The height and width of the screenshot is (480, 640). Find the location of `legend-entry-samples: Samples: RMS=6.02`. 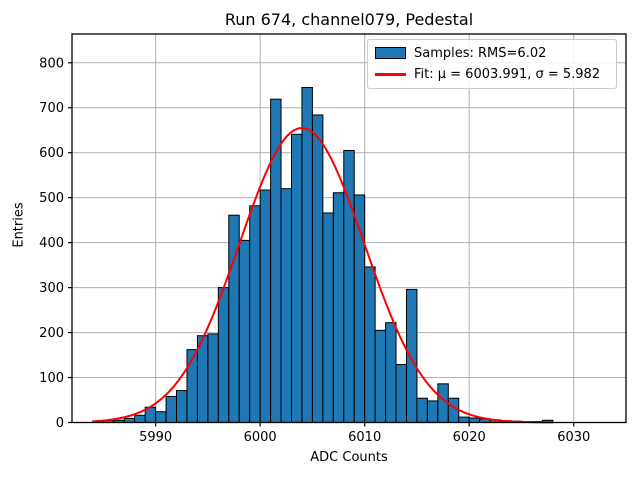

legend-entry-samples: Samples: RMS=6.02 is located at coordinates (492, 53).